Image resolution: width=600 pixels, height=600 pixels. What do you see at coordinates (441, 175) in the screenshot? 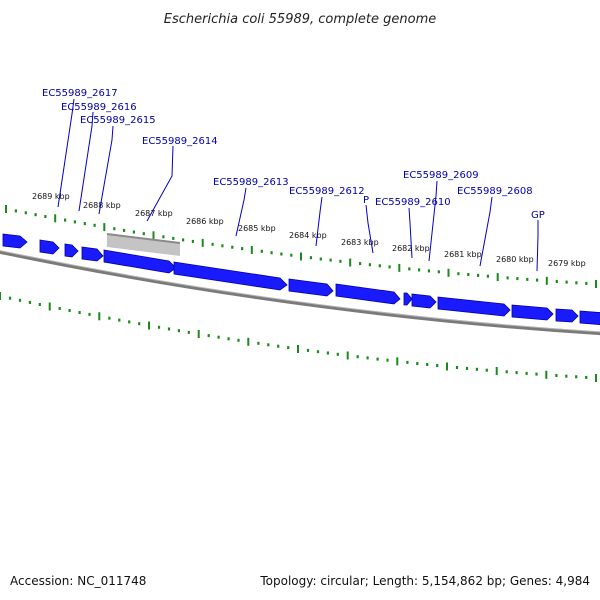
I see `gene-label: EC55989_2609` at bounding box center [441, 175].